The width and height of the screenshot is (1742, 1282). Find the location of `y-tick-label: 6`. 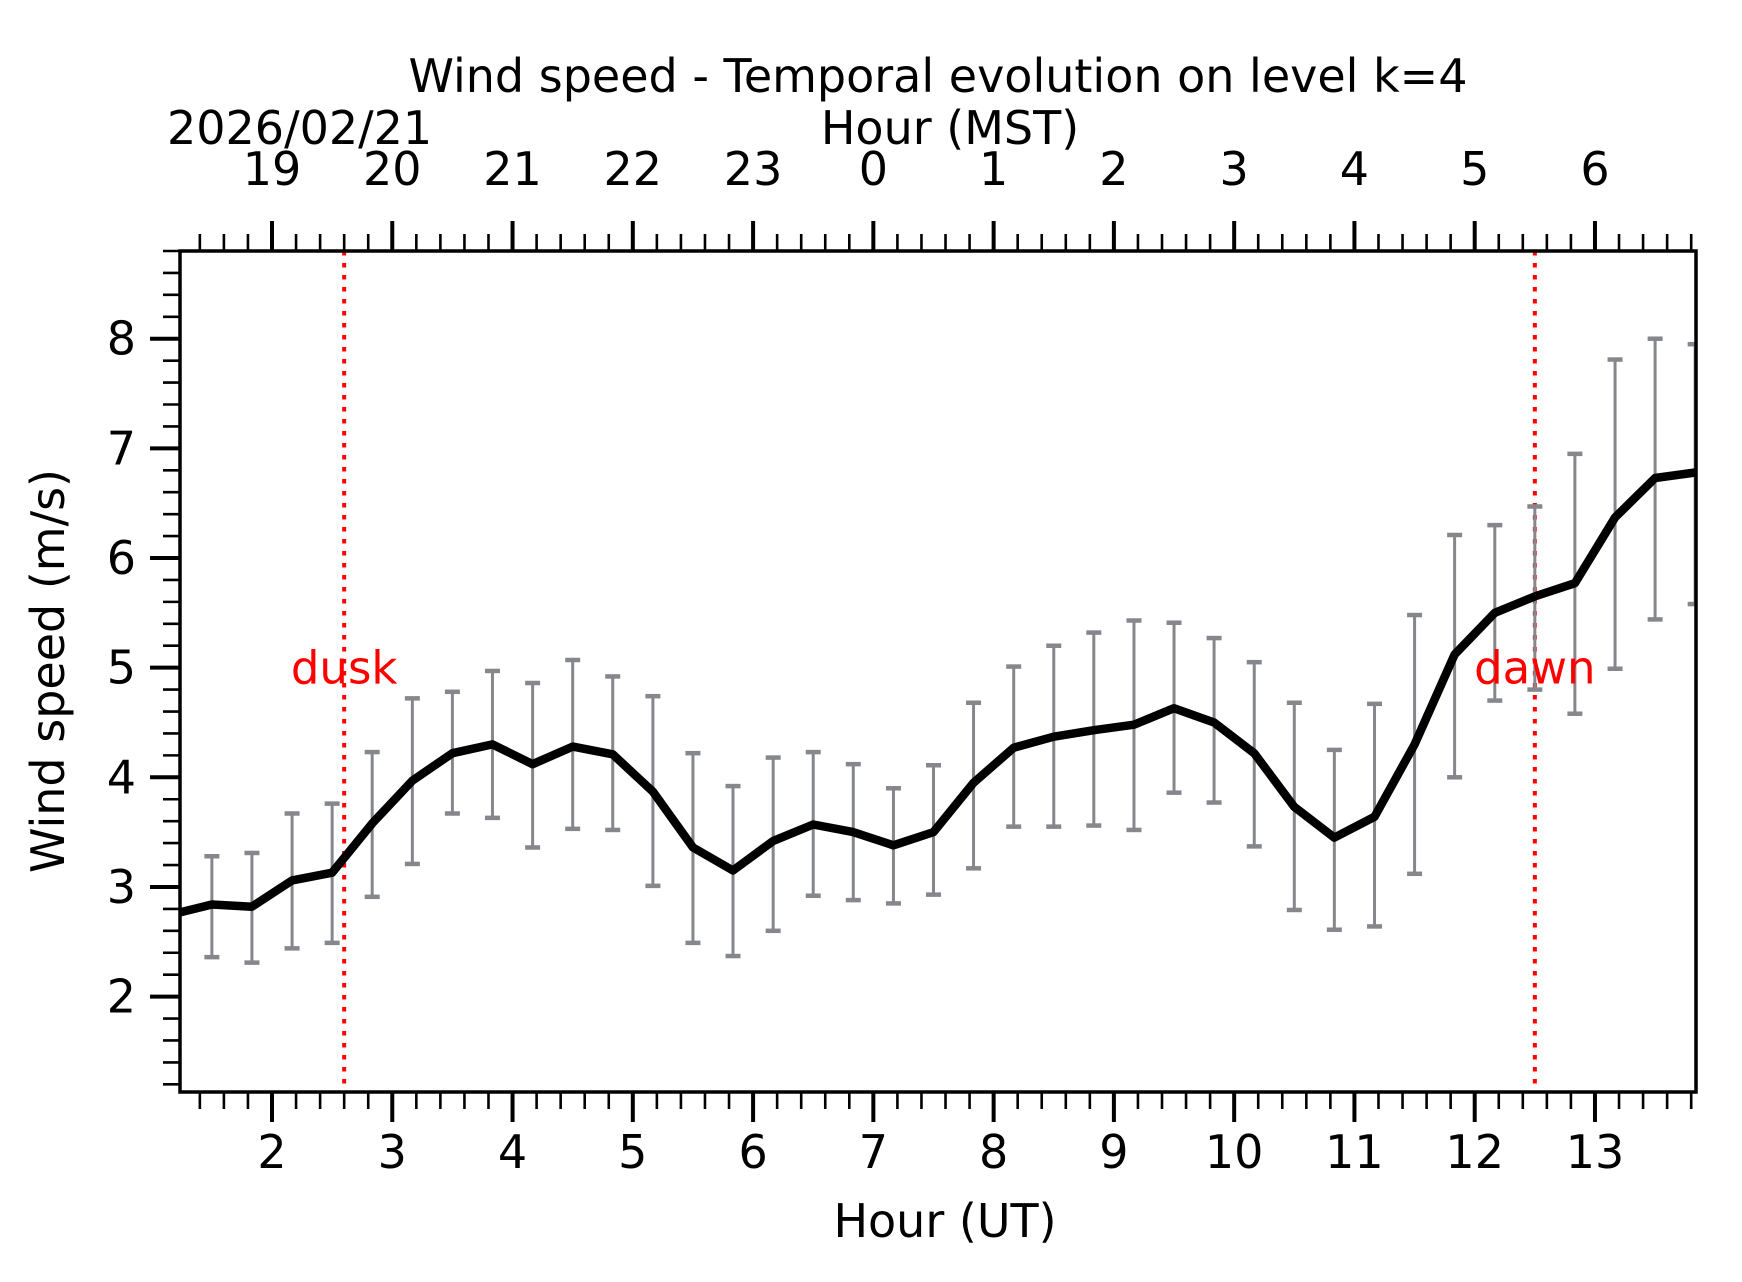

y-tick-label: 6 is located at coordinates (121, 558).